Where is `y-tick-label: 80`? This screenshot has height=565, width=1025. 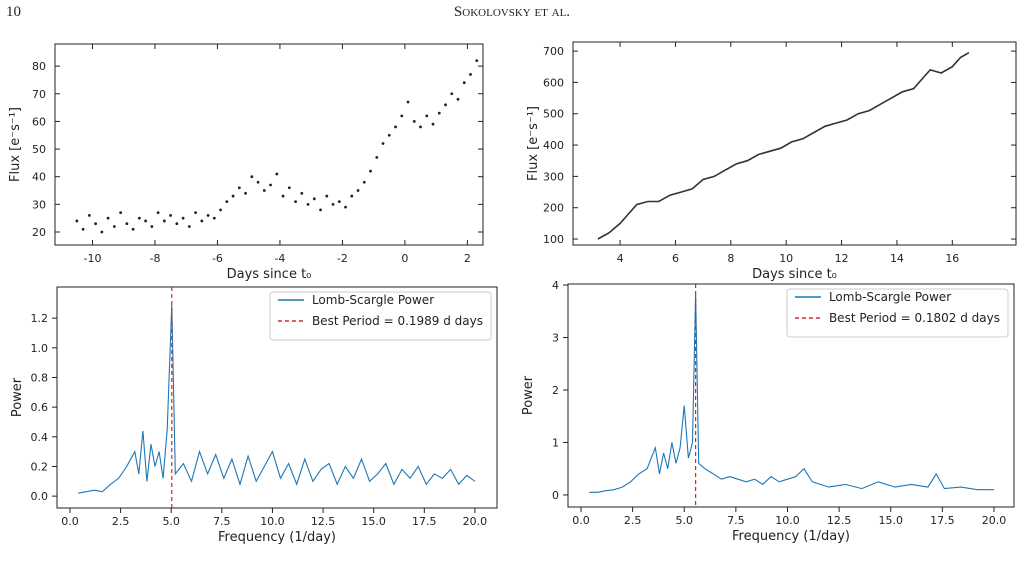 y-tick-label: 80 is located at coordinates (39, 66).